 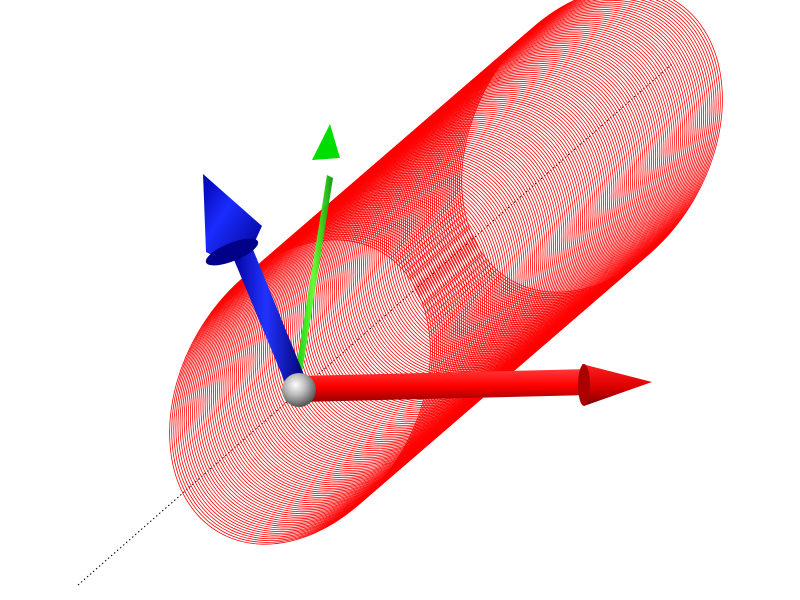 What do you see at coordinates (232, 252) in the screenshot?
I see `z-arrow-head-base` at bounding box center [232, 252].